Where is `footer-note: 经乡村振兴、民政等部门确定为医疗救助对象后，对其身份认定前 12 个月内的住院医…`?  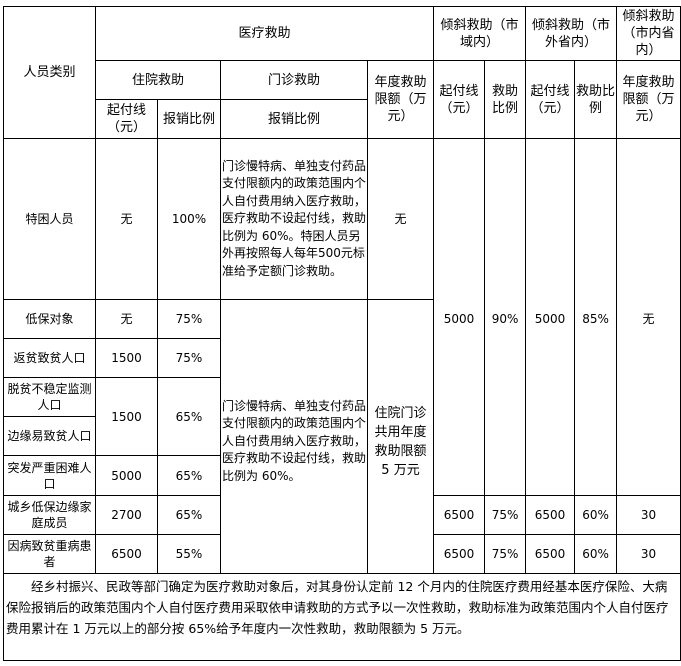 footer-note: 经乡村振兴、民政等部门确定为医疗救助对象后，对其身份认定前 12 个月内的住院医… is located at coordinates (341, 617).